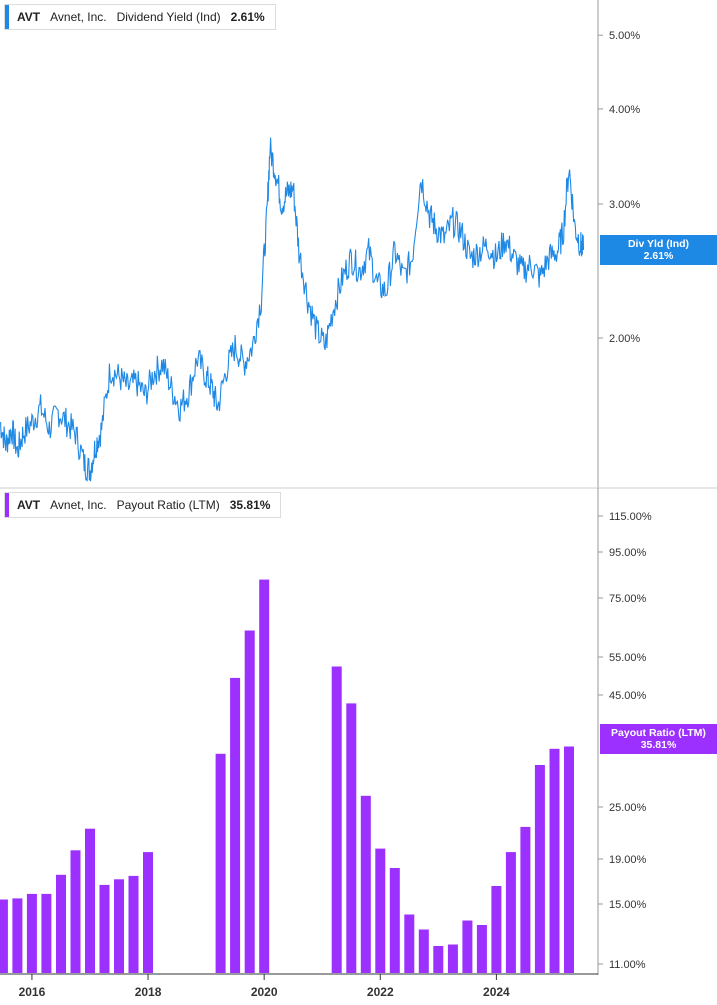  Describe the element at coordinates (628, 808) in the screenshot. I see `payout-y-tick-label: 25.00%` at that location.